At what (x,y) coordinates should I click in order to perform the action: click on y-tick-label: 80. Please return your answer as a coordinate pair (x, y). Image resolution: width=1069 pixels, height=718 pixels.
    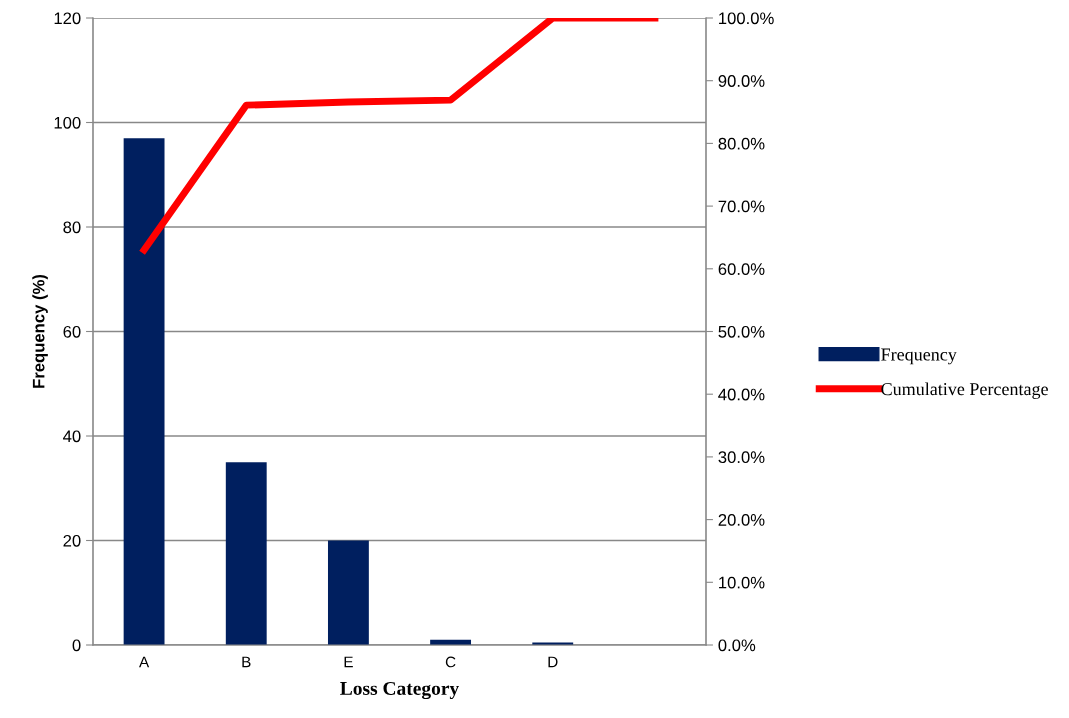
    Looking at the image, I should click on (72, 227).